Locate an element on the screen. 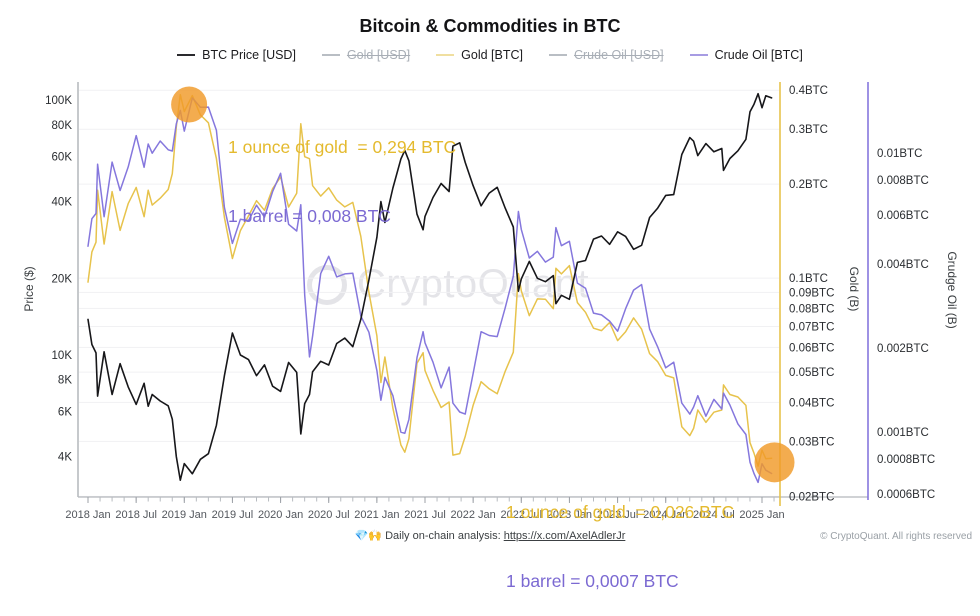  legend-item-crude-oil-btc: Crude Oil [BTC] is located at coordinates (746, 55).